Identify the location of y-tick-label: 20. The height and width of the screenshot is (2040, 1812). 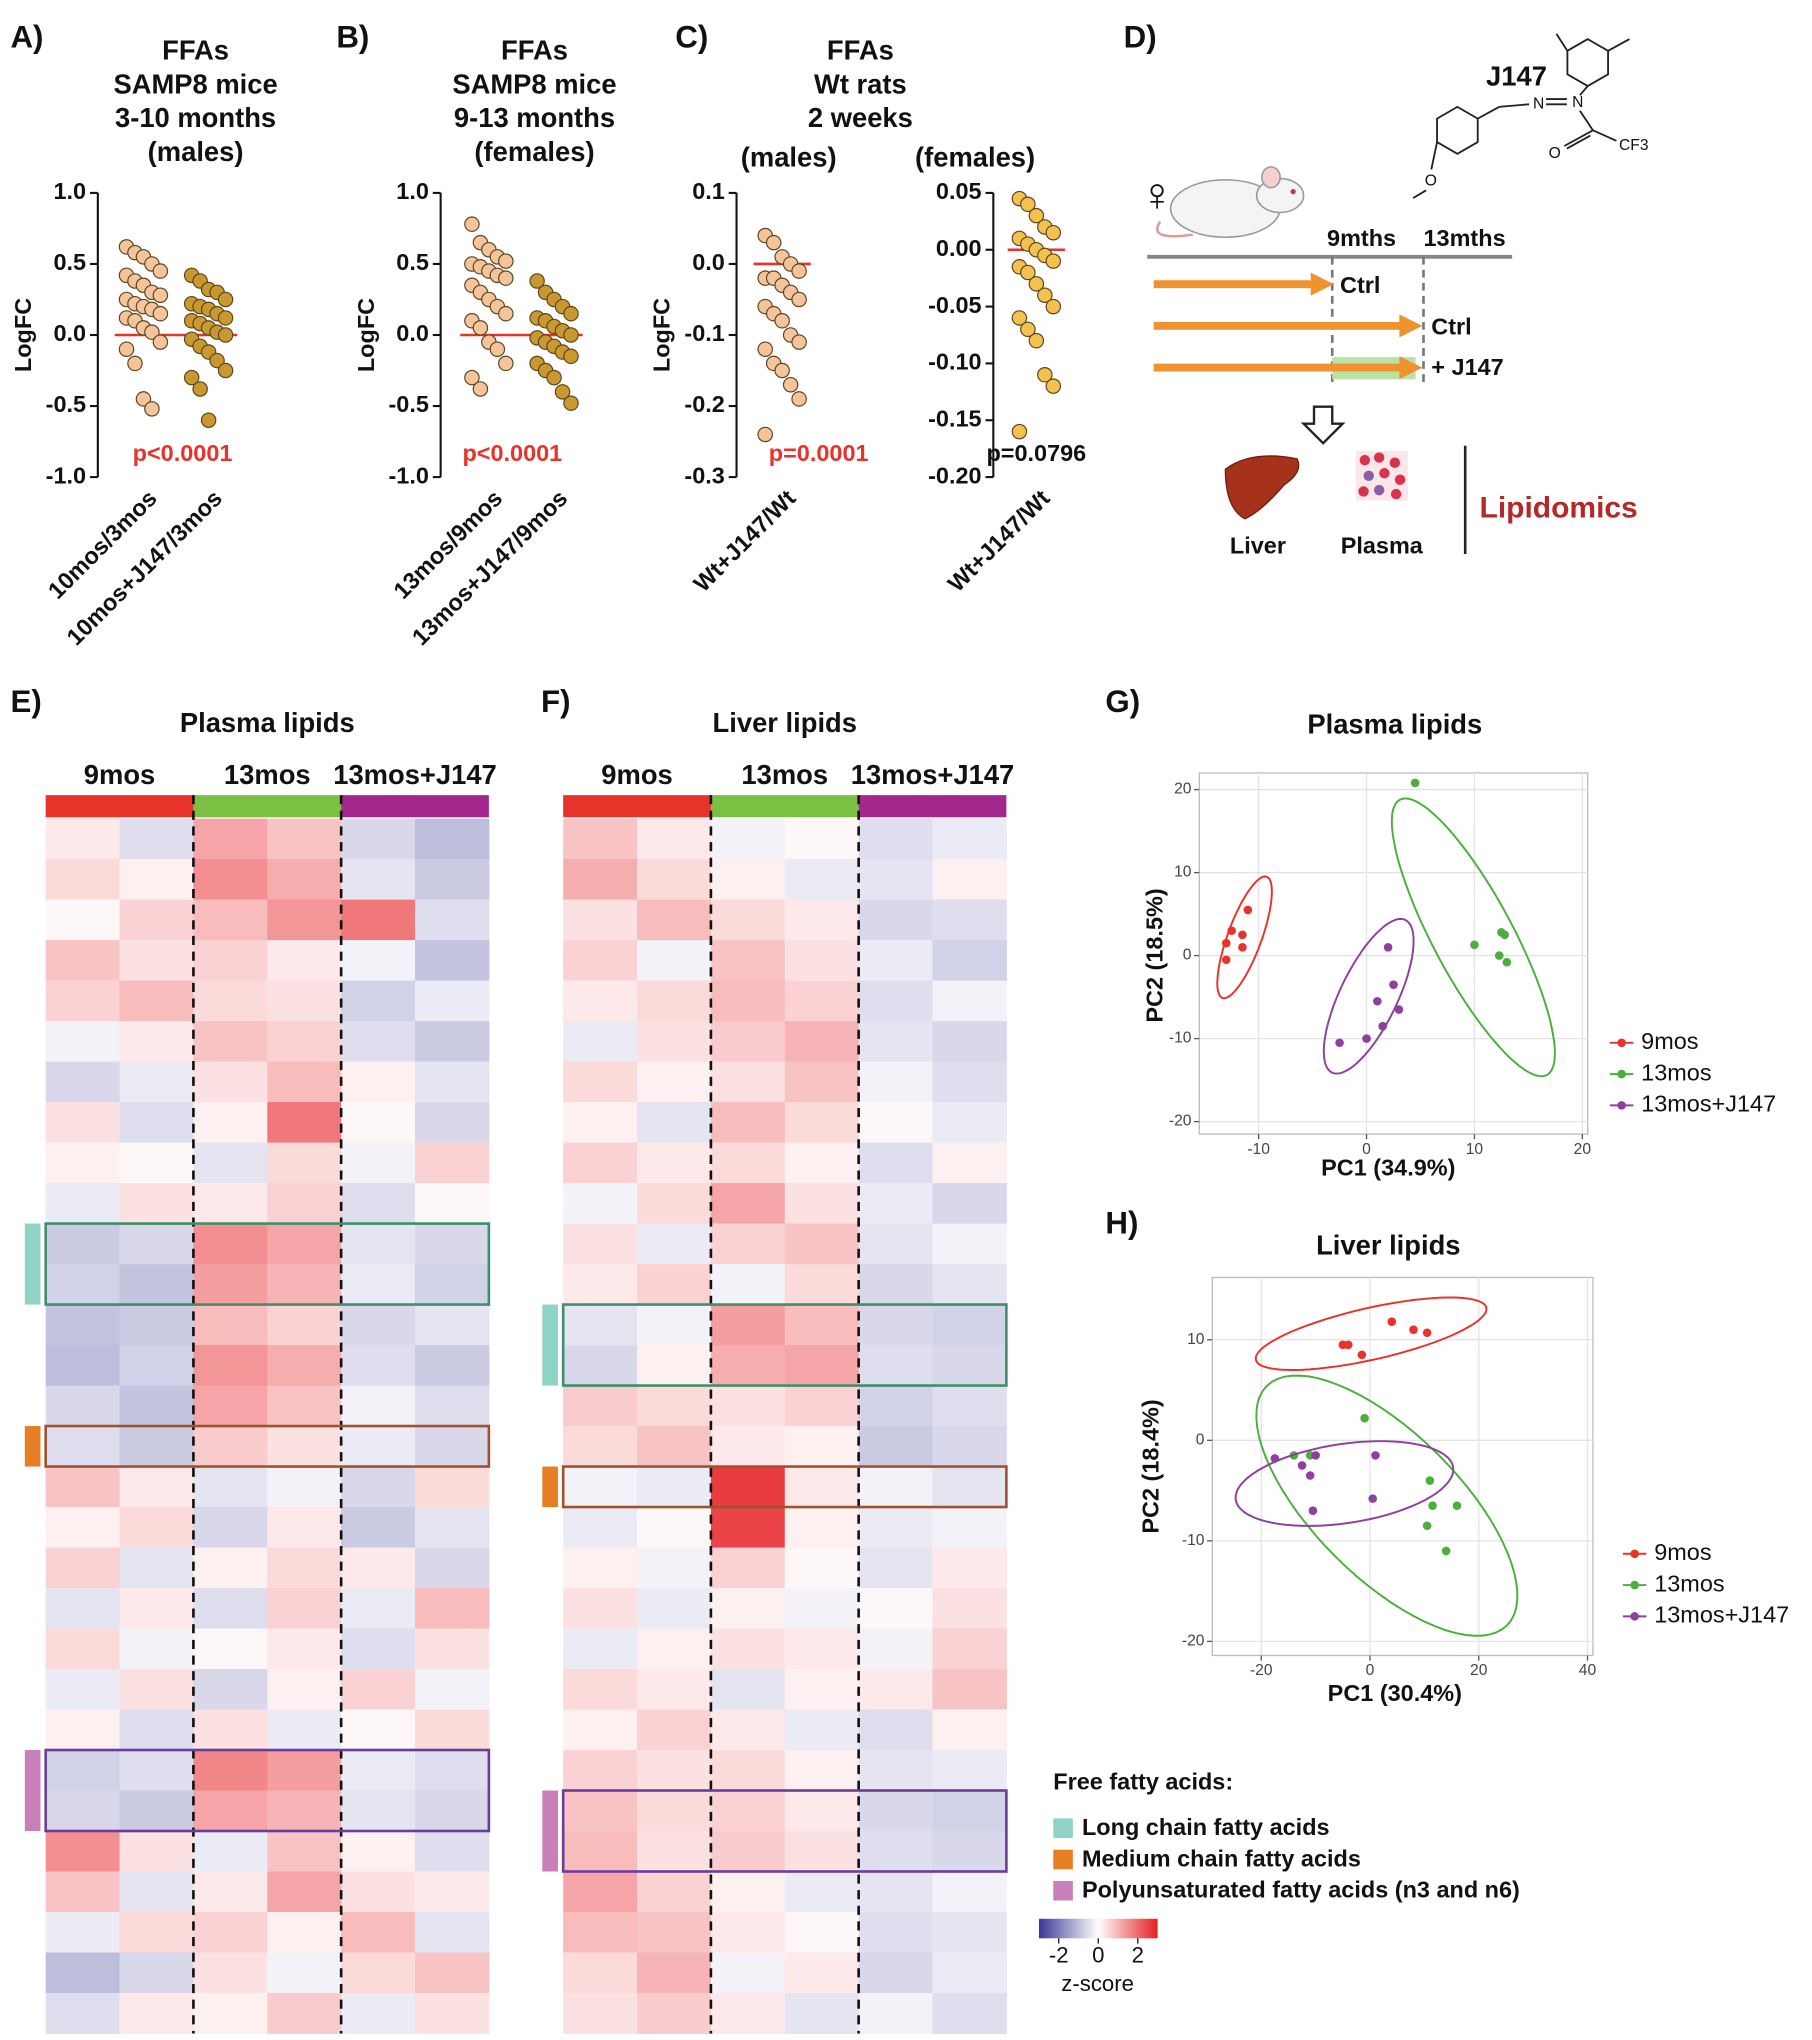
(1183, 789).